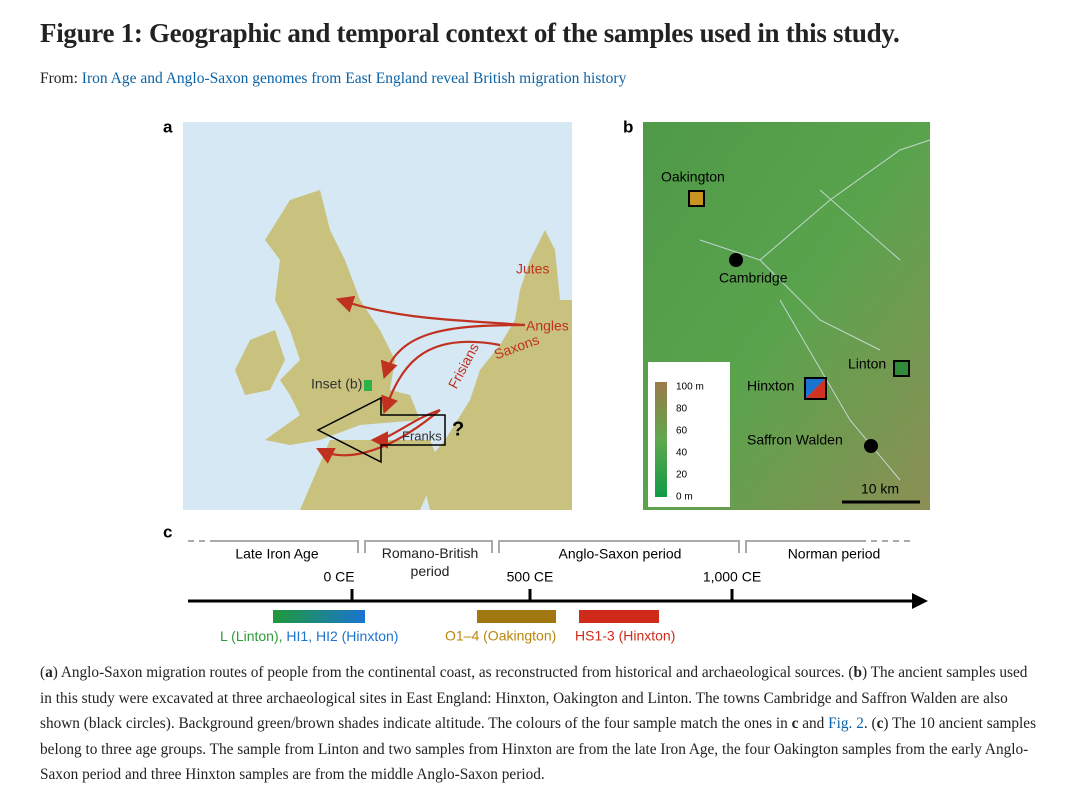  What do you see at coordinates (753, 278) in the screenshot?
I see `place-label: Cambridge` at bounding box center [753, 278].